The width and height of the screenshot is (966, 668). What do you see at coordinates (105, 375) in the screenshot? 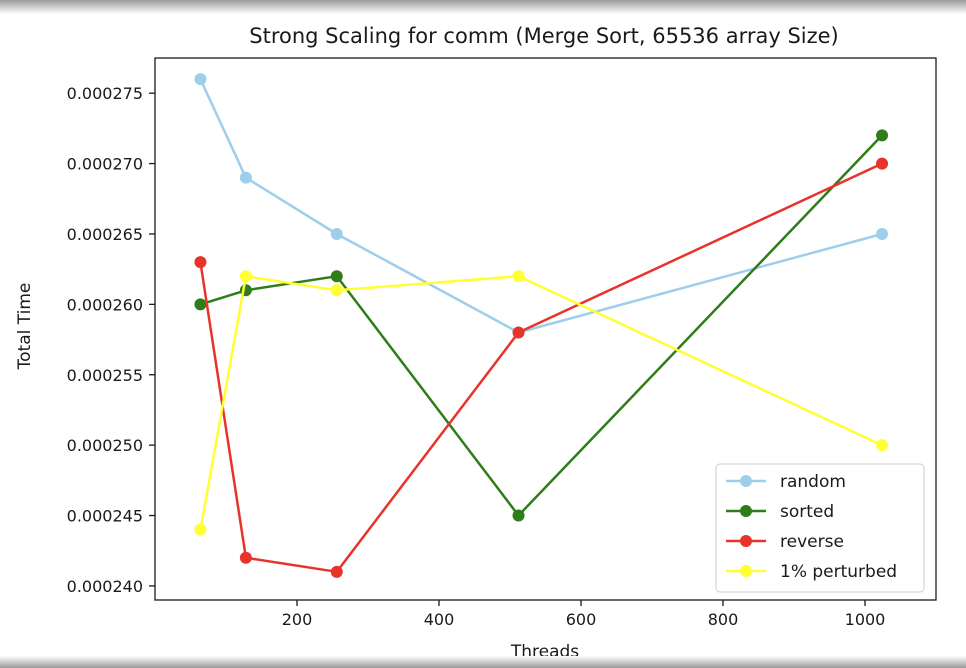
I see `y-tick-label: 0.000255` at bounding box center [105, 375].